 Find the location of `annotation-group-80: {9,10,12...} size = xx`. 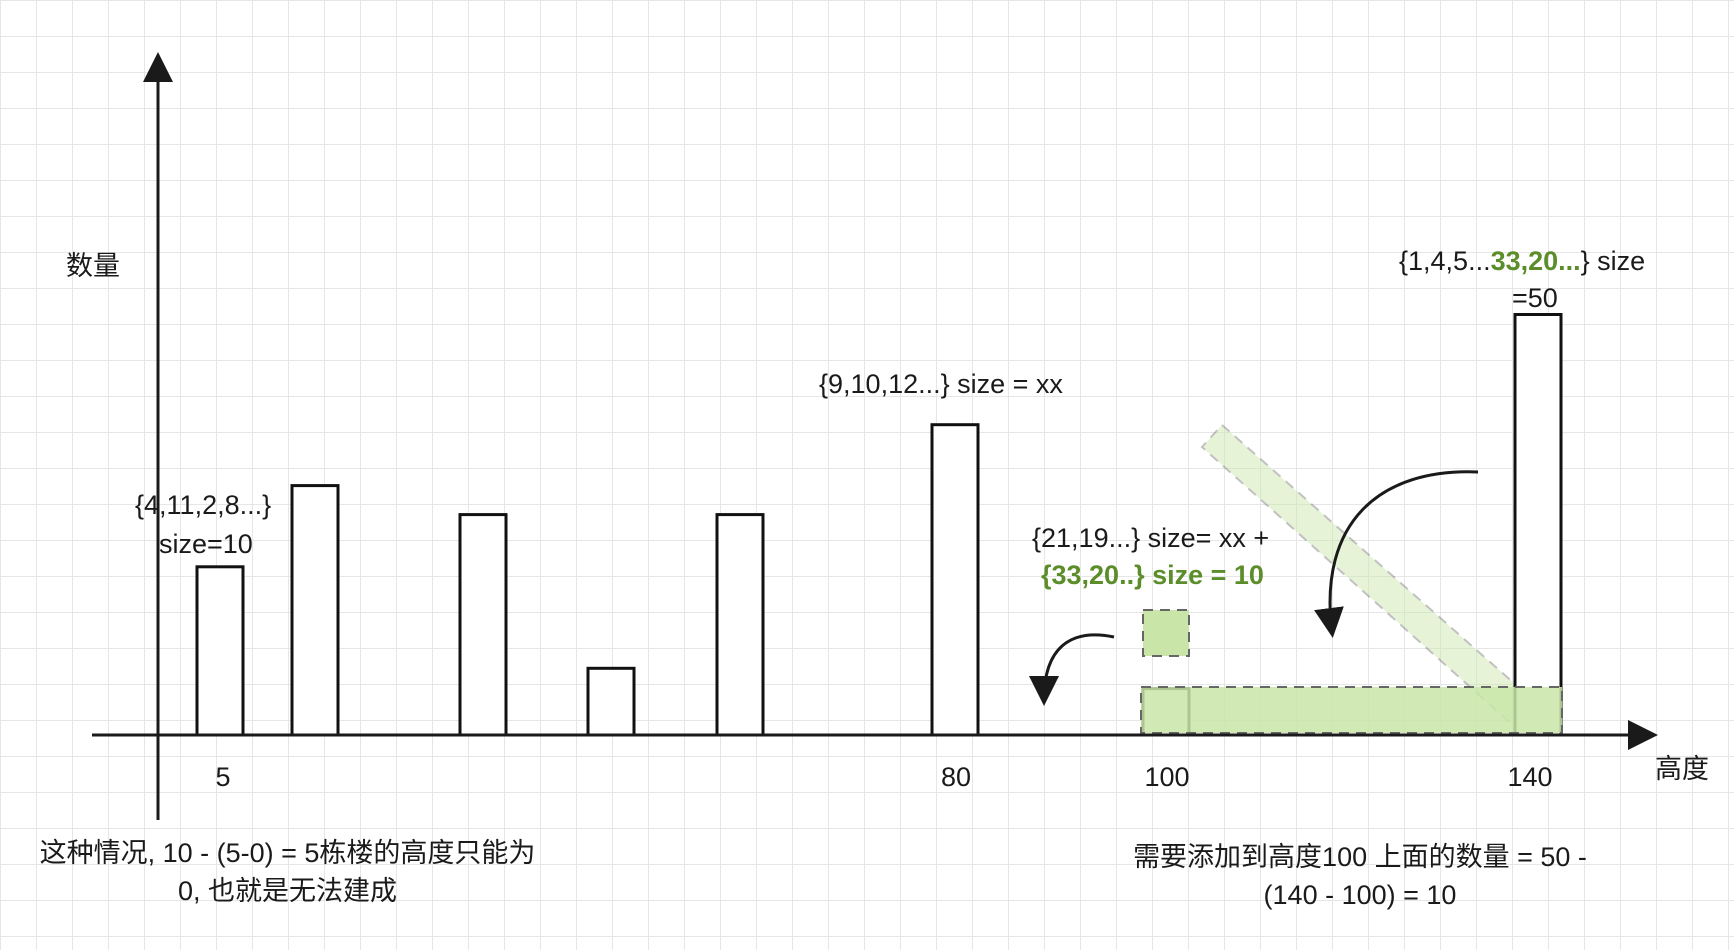

annotation-group-80: {9,10,12...} size = xx is located at coordinates (941, 384).